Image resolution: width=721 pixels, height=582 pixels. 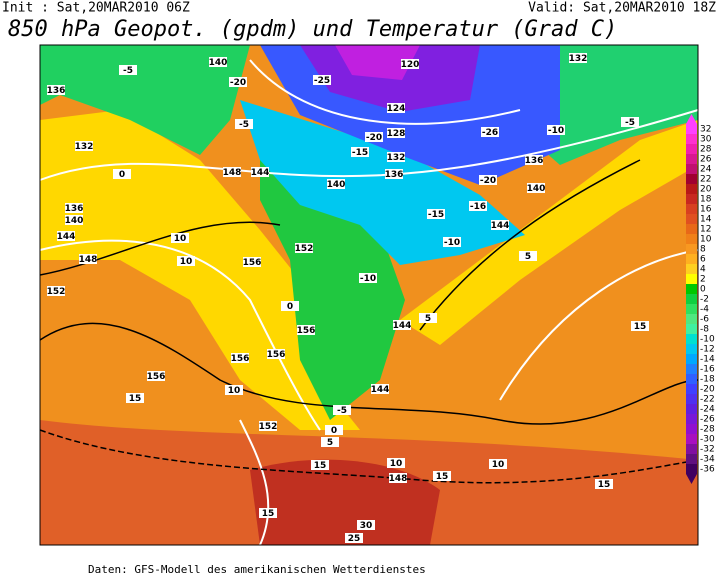 What do you see at coordinates (705, 130) in the screenshot?
I see `colorbar-label: 32` at bounding box center [705, 130].